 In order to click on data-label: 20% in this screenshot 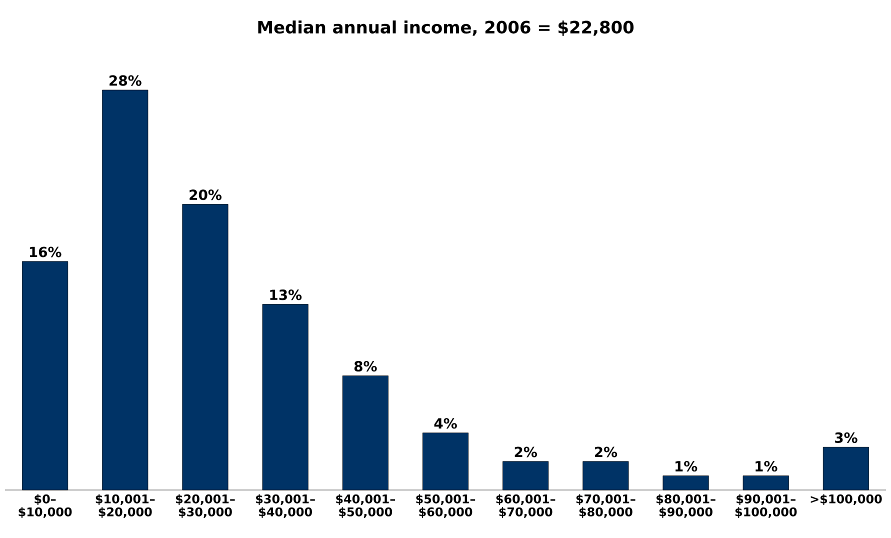, I will do `click(206, 195)`.